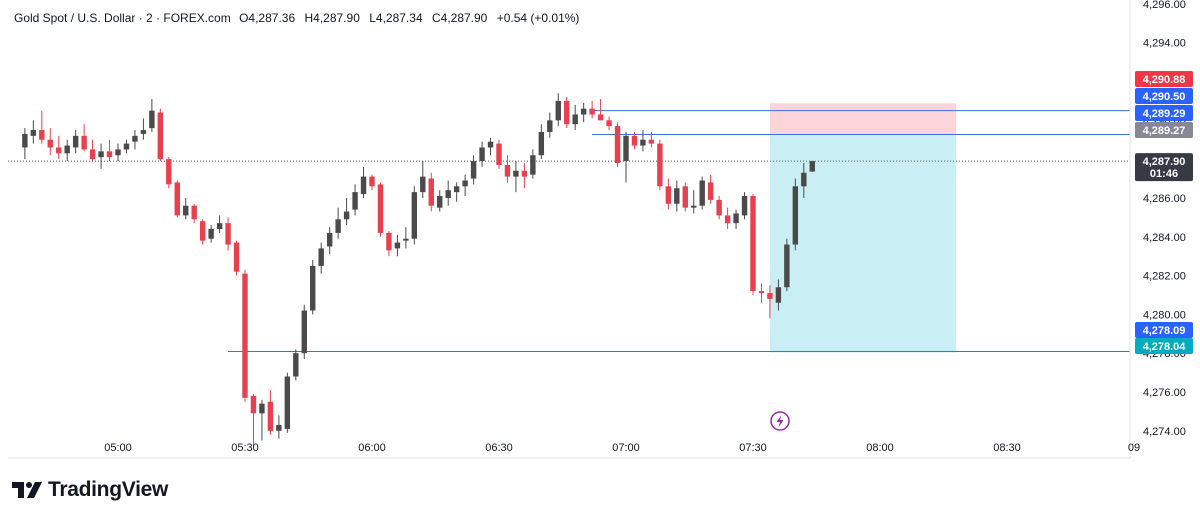  Describe the element at coordinates (90, 490) in the screenshot. I see `tradingview-logo: TradingView` at that location.